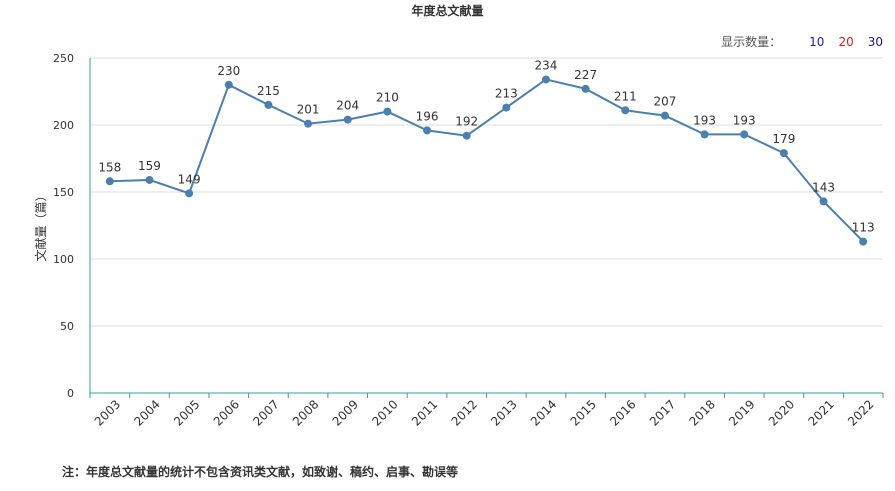 The image size is (895, 491). I want to click on x-tick-label: 2018, so click(702, 412).